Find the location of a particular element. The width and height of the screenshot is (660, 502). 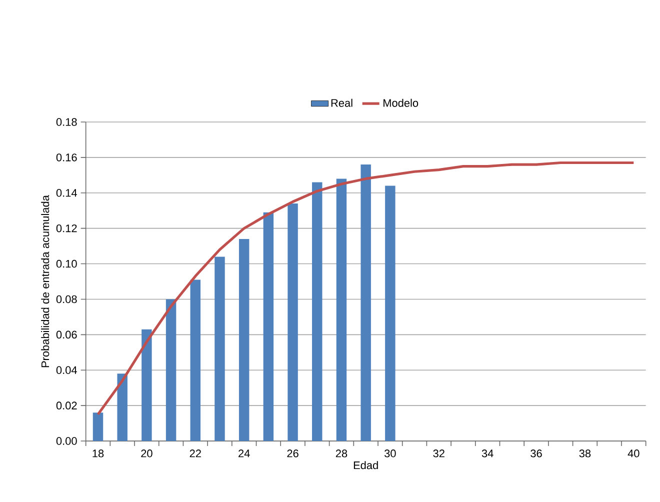

x-tick-label: 18 is located at coordinates (98, 454).